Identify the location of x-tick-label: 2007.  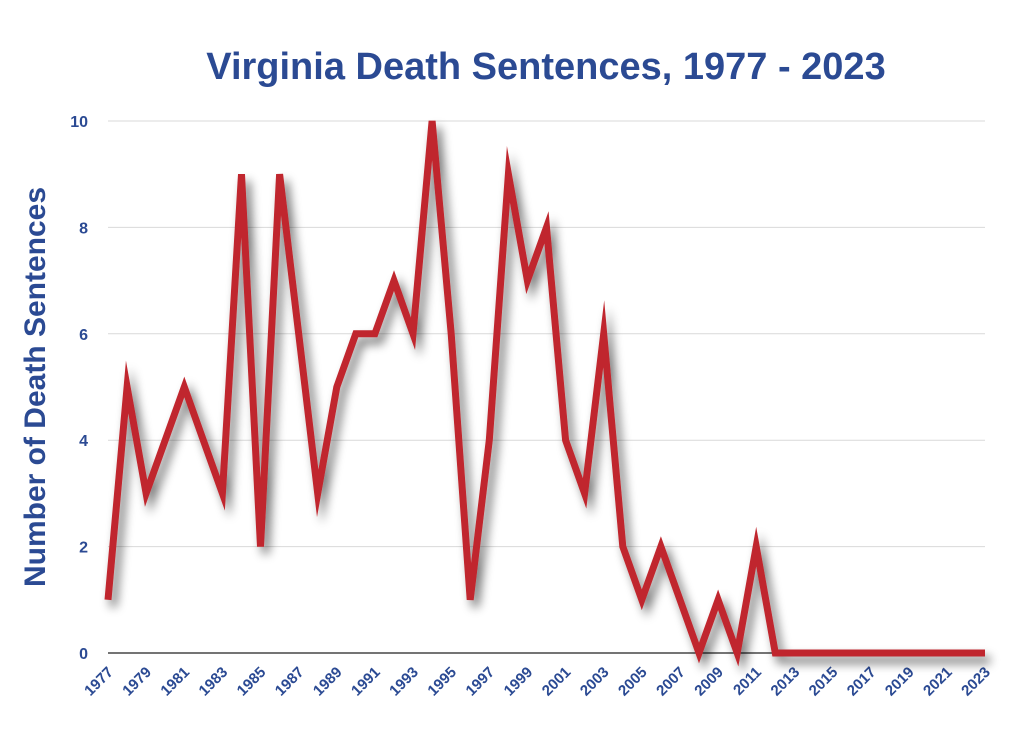
(671, 682).